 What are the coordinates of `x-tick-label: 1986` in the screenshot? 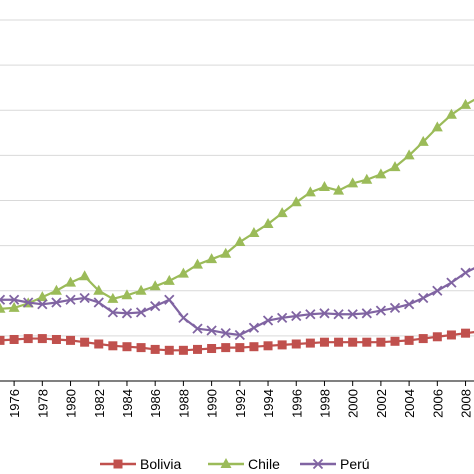 It's located at (155, 403).